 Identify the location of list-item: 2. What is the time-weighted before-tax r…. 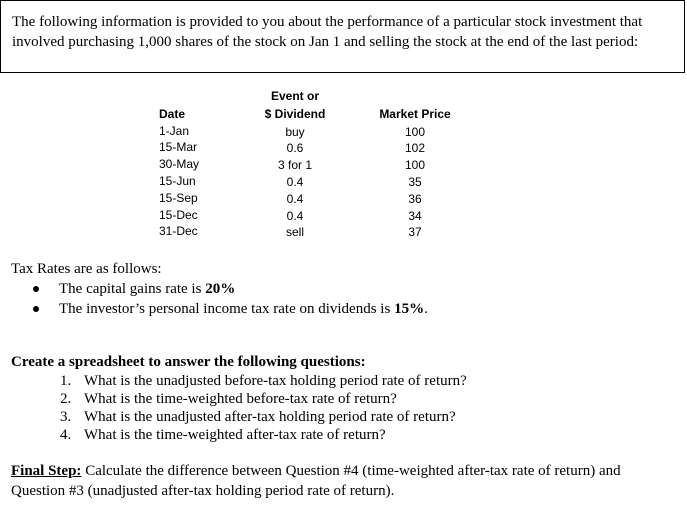
(263, 399).